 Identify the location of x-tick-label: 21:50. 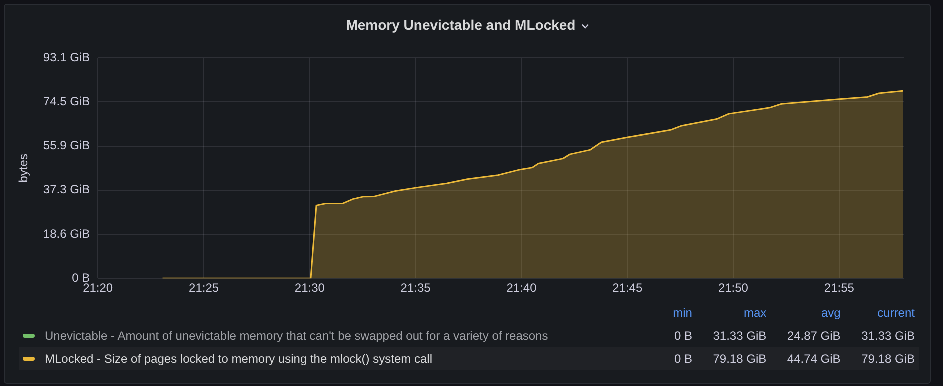
(733, 288).